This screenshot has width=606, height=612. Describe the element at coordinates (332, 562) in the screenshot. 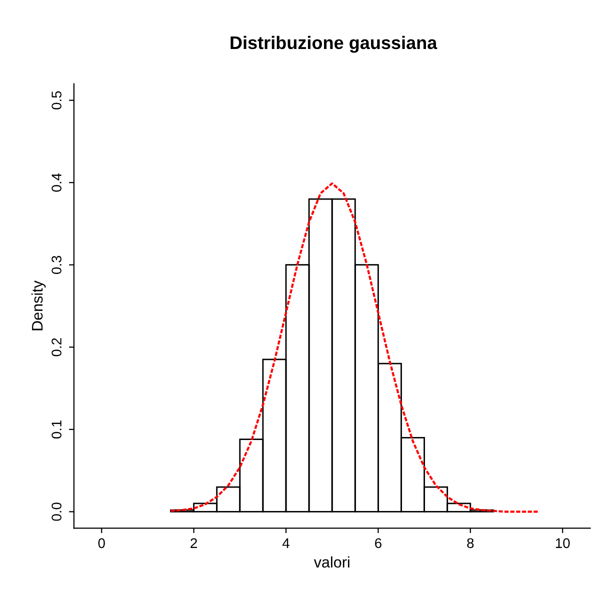

I see `x-axis-title: valori` at that location.